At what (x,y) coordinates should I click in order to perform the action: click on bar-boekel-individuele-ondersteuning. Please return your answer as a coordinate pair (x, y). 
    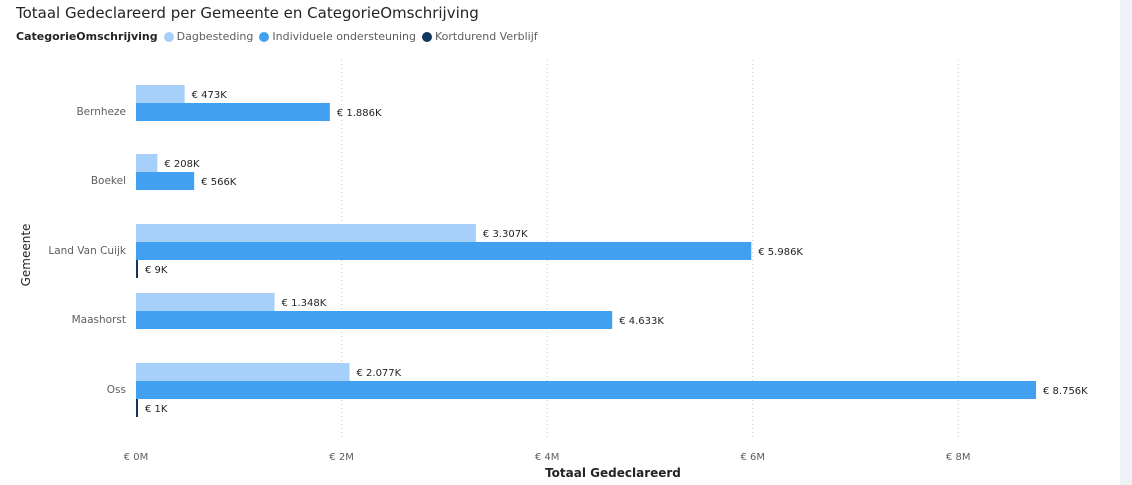
    Looking at the image, I should click on (165, 181).